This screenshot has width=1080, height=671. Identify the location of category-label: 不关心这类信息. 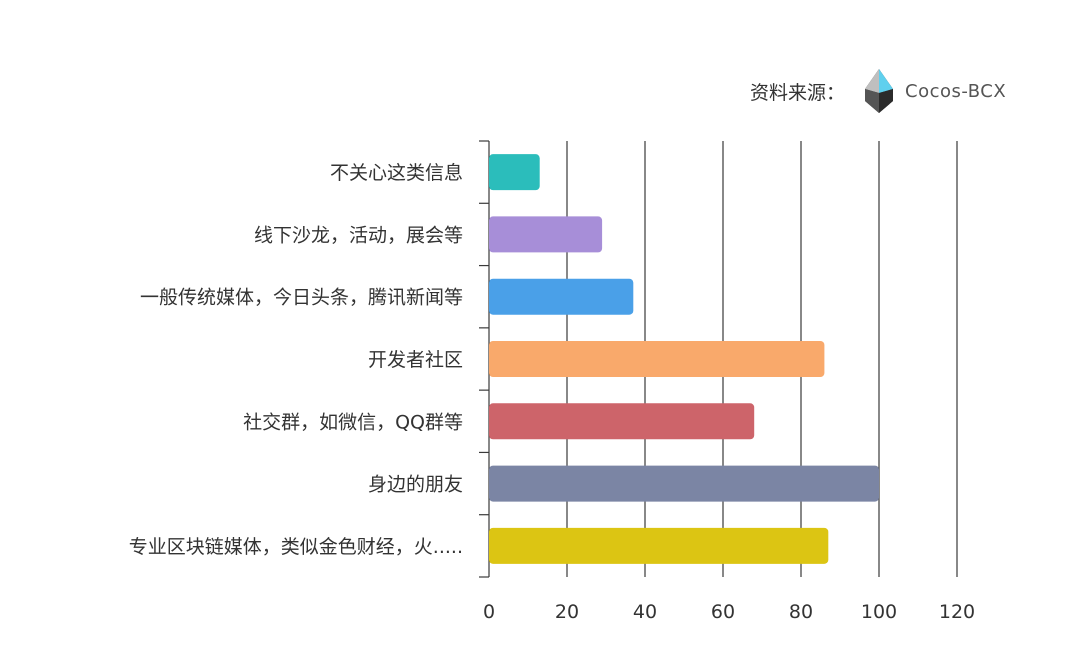
(396, 173).